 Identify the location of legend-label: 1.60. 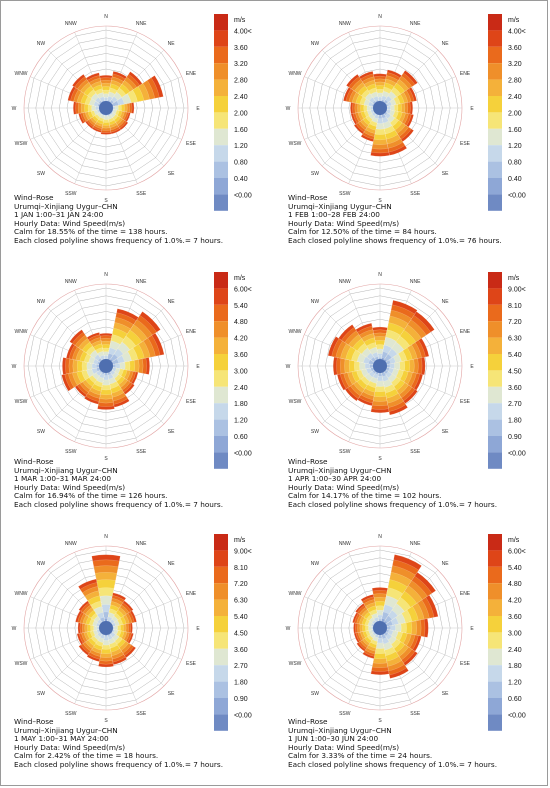
(515, 130).